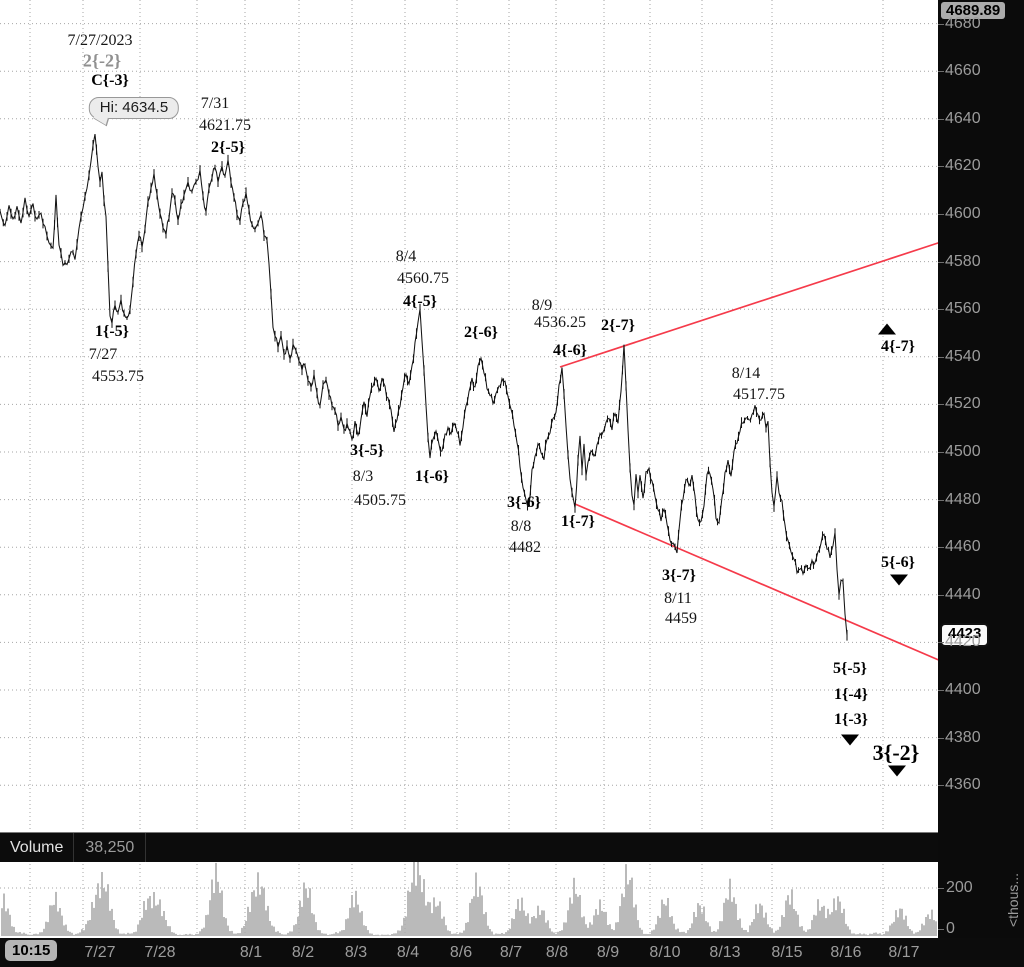 This screenshot has height=967, width=1024. I want to click on time-tick-label: 8/16, so click(846, 952).